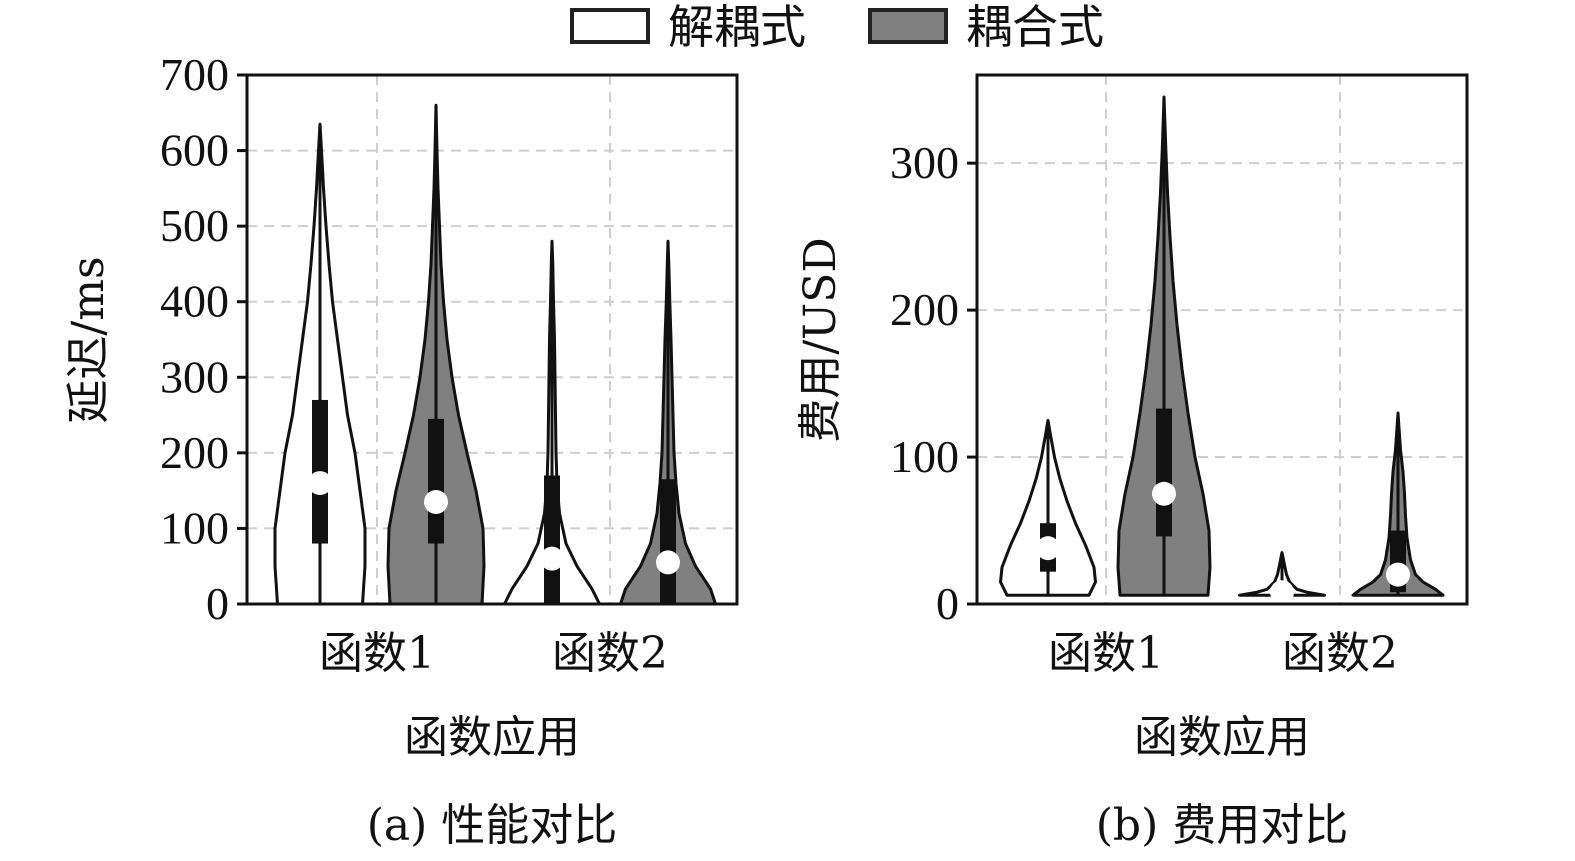 This screenshot has height=861, width=1575. Describe the element at coordinates (194, 150) in the screenshot. I see `y-tick-label-latency: 600` at that location.